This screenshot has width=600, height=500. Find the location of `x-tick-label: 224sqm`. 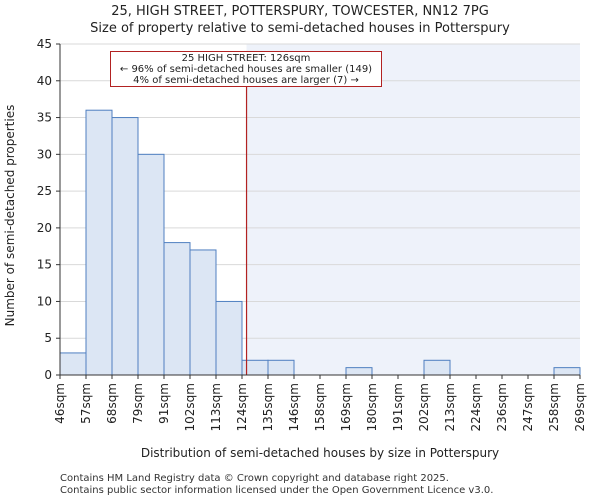

x-tick-label: 224sqm is located at coordinates (476, 407).